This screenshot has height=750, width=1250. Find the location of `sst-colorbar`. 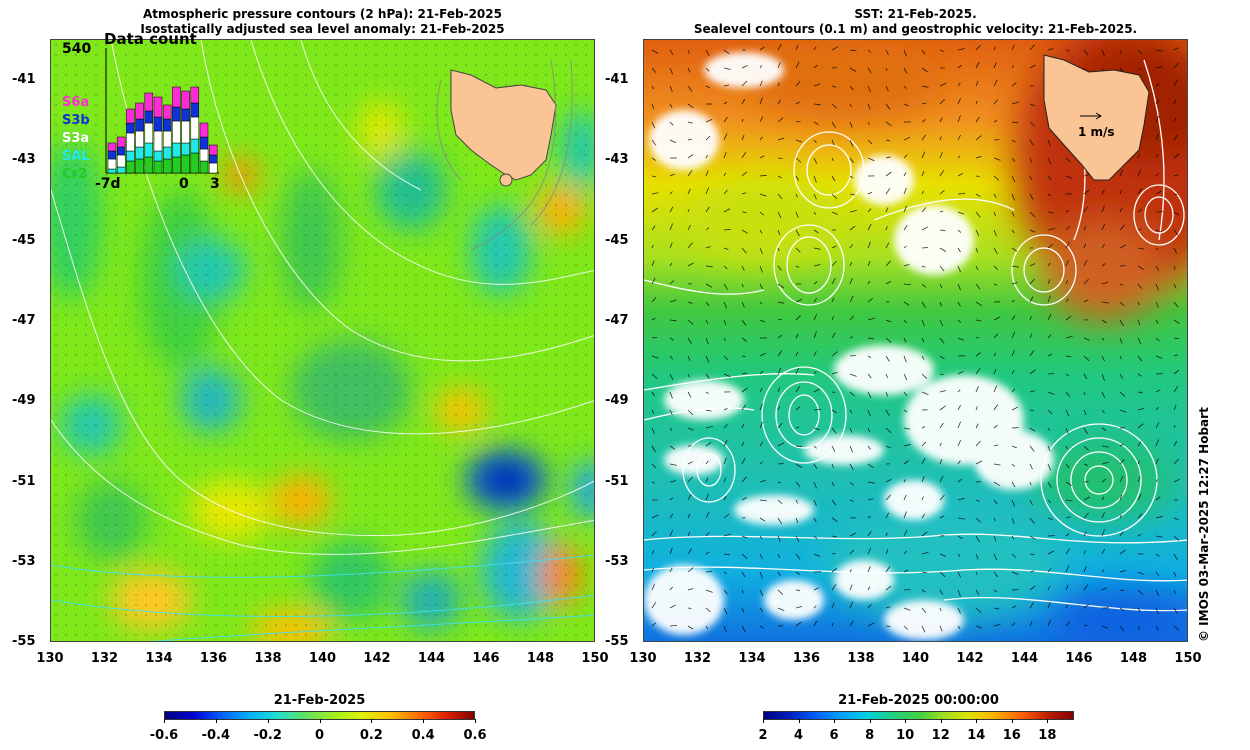

sst-colorbar is located at coordinates (918, 715).